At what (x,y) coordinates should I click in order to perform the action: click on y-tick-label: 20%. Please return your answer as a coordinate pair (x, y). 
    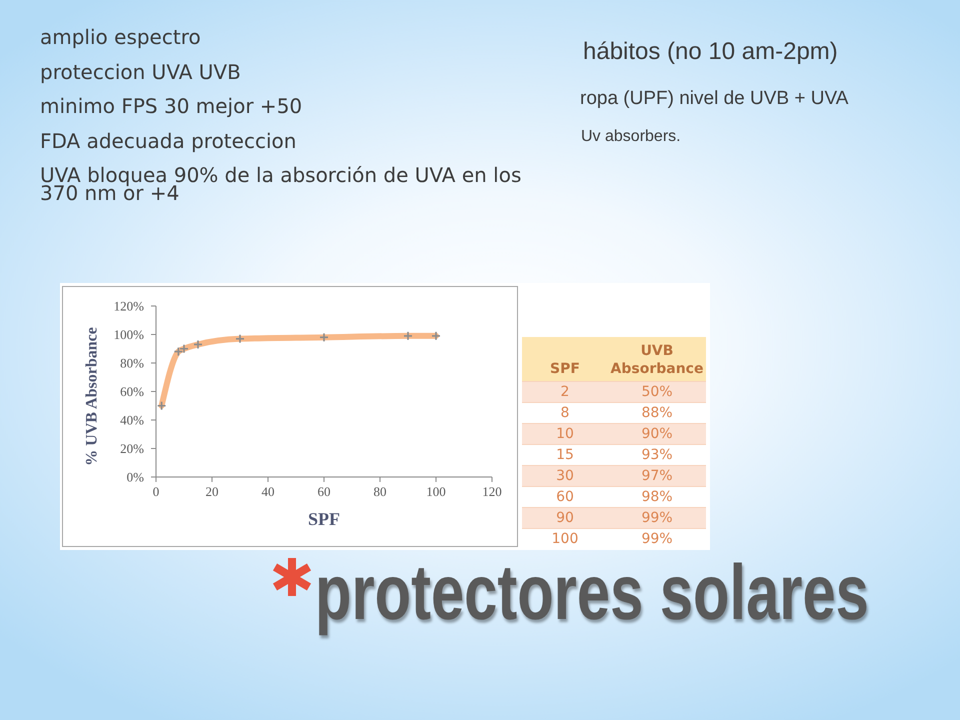
    Looking at the image, I should click on (132, 448).